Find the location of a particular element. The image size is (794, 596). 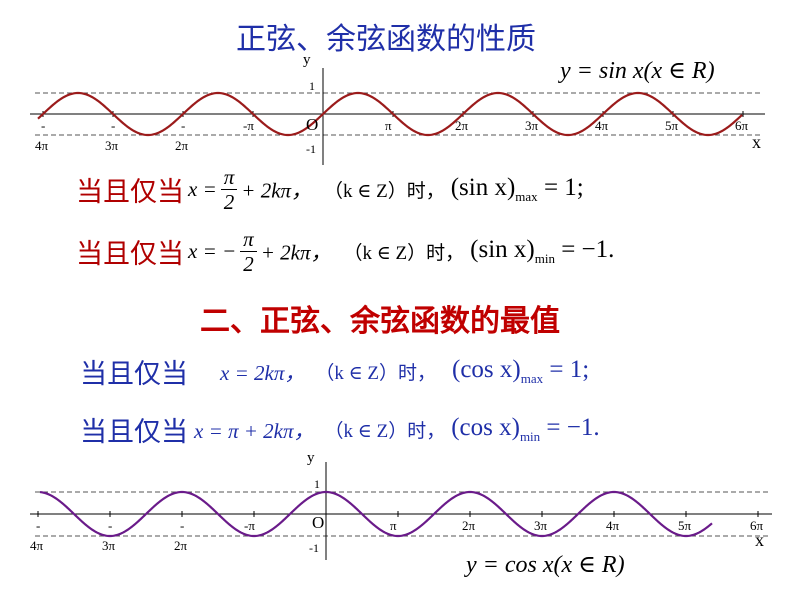

section-title: 二、正弦、余弦函数的最值 is located at coordinates (380, 321).